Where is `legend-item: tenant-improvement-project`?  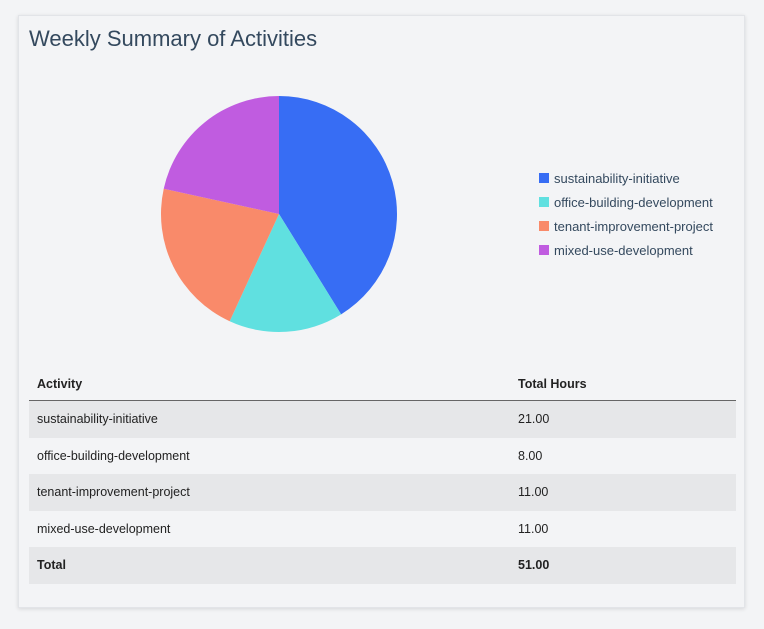 legend-item: tenant-improvement-project is located at coordinates (626, 226).